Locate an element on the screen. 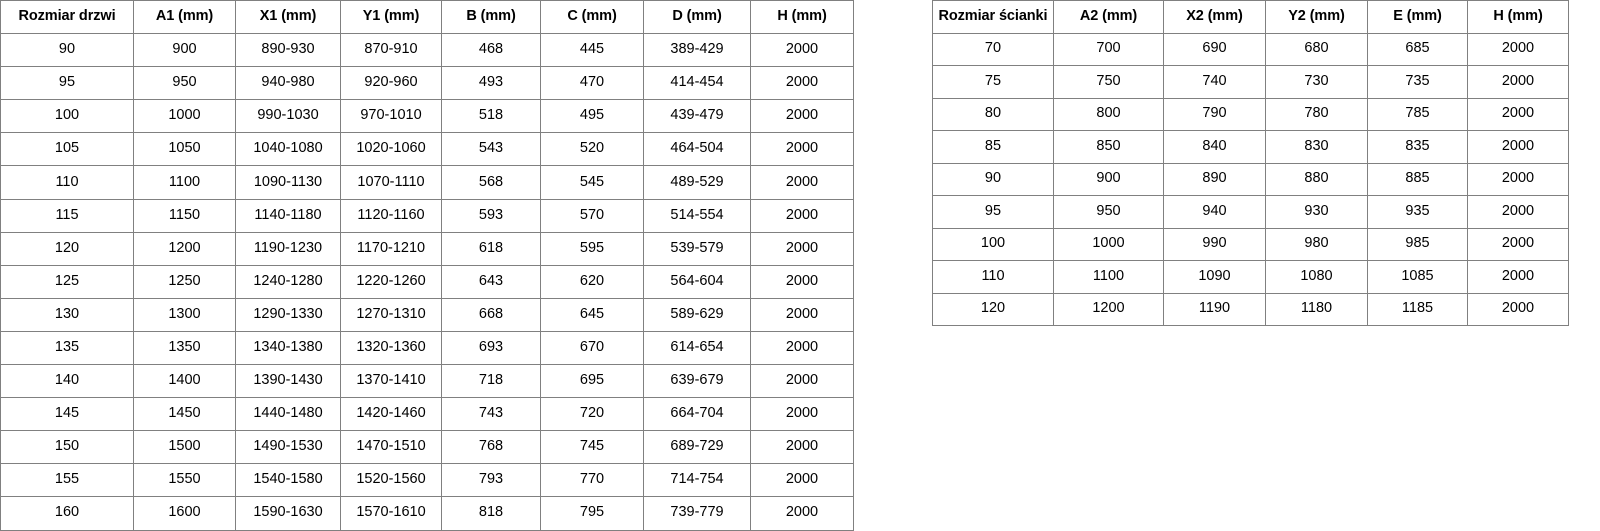 The height and width of the screenshot is (531, 1600). table-cell: 840 is located at coordinates (1214, 147).